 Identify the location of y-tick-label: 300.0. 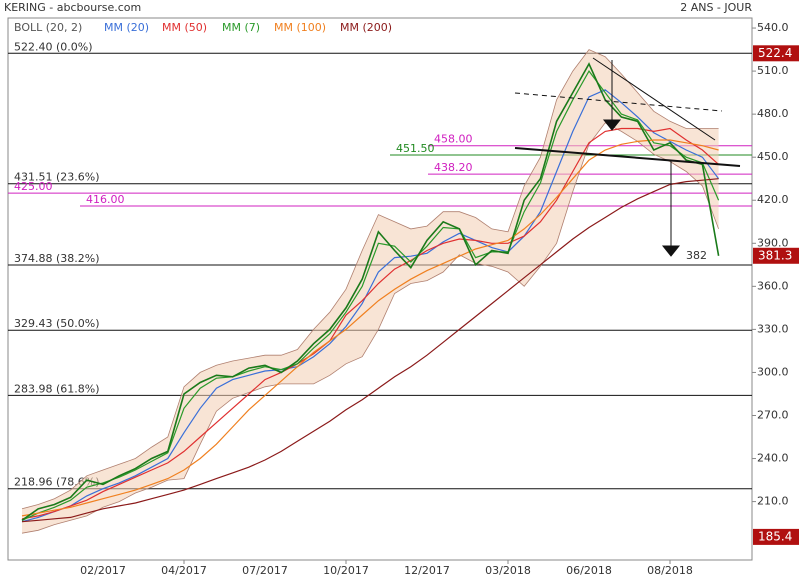
(773, 371).